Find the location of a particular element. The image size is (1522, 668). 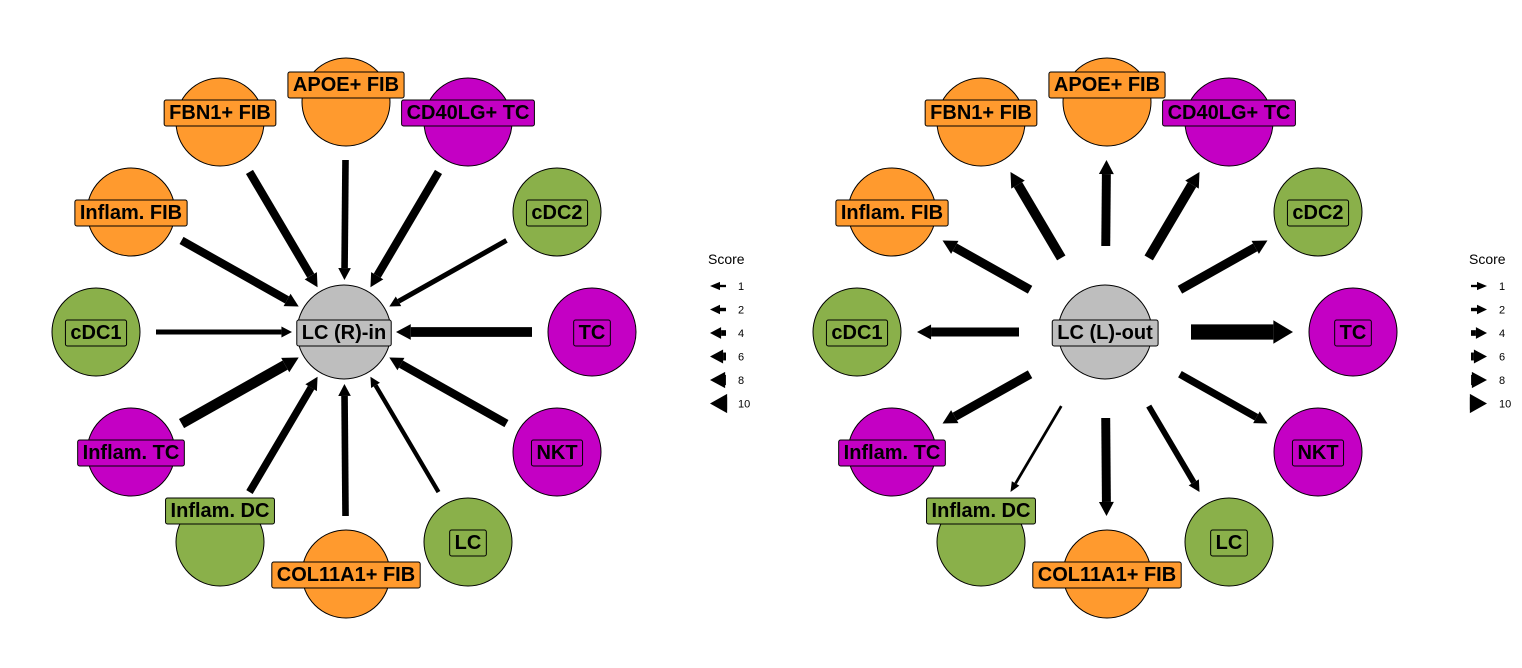

center-node-label-box is located at coordinates (344, 333).